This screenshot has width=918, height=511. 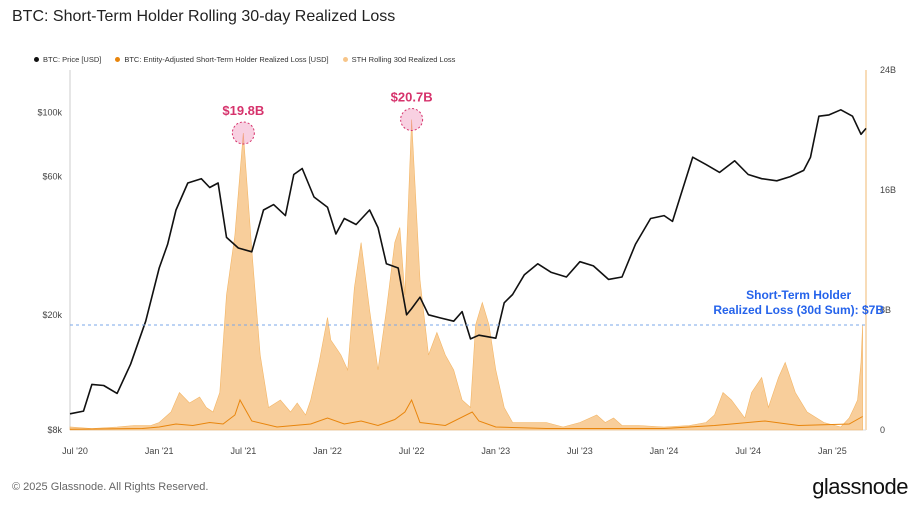 I want to click on legend-dot-entity-loss, so click(x=118, y=59).